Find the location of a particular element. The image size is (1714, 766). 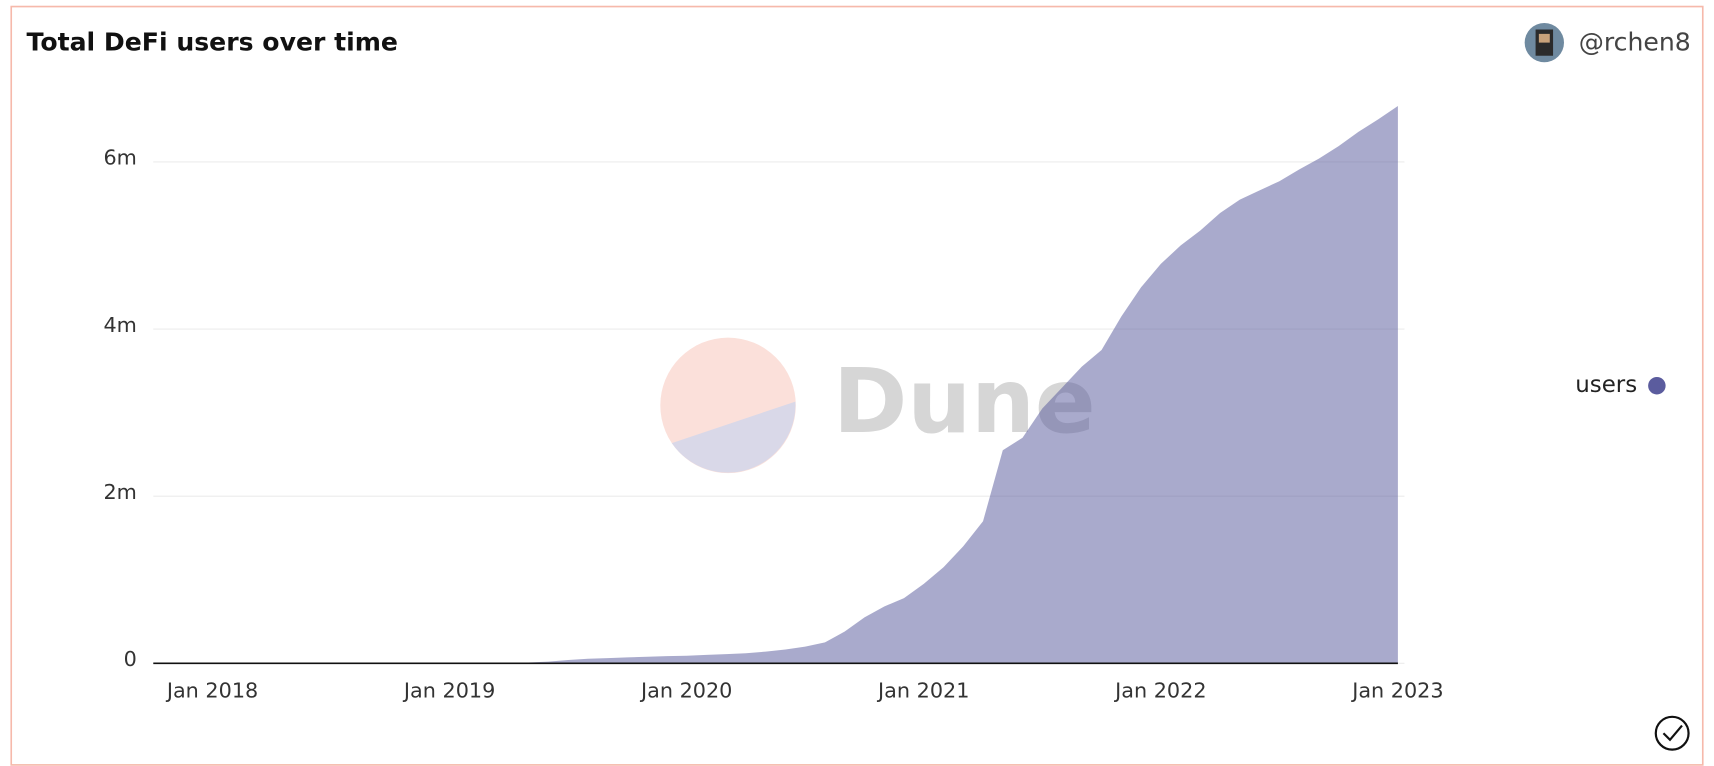

avatar is located at coordinates (1544, 42).